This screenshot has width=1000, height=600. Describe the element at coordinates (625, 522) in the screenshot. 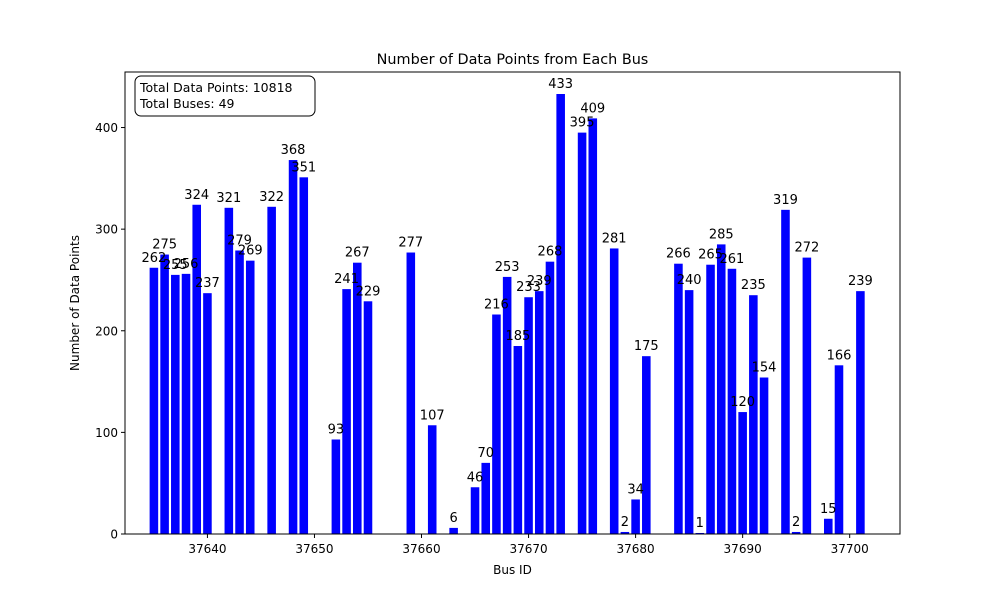

I see `bar-value-label: 2` at that location.